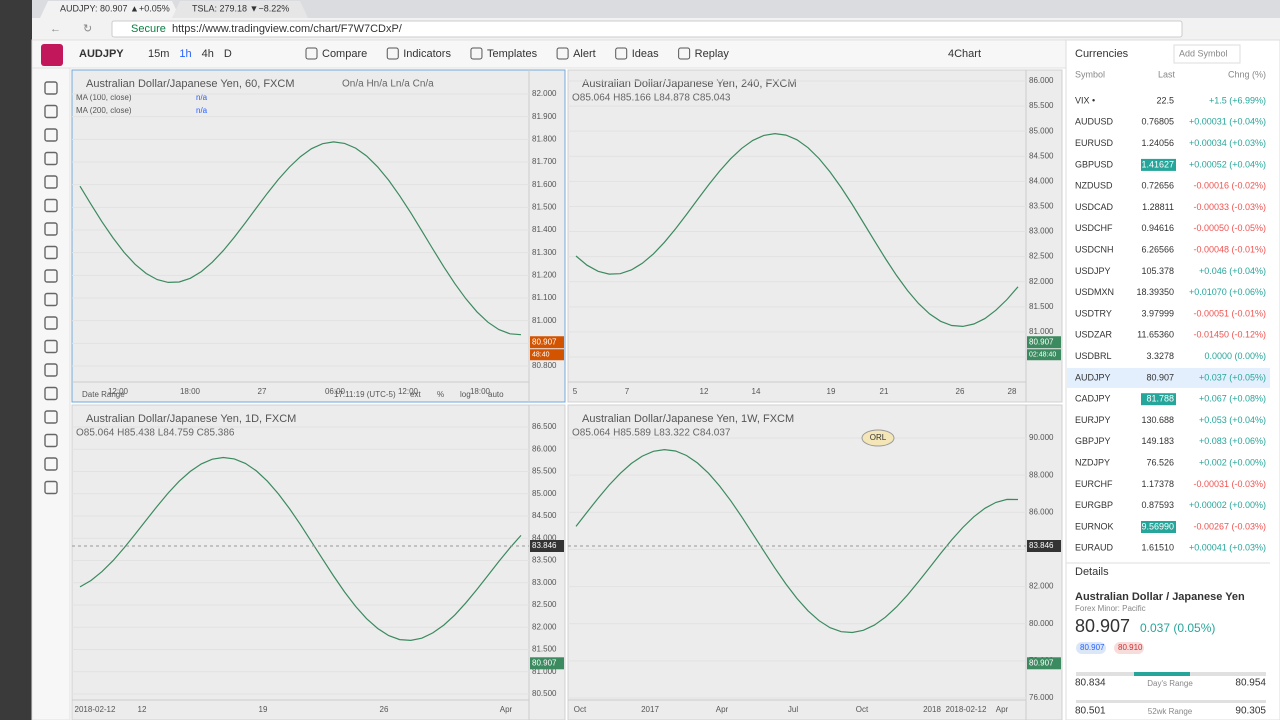 The width and height of the screenshot is (1280, 725). I want to click on row-change: -0.00033 (-0.03%), so click(1229, 207).